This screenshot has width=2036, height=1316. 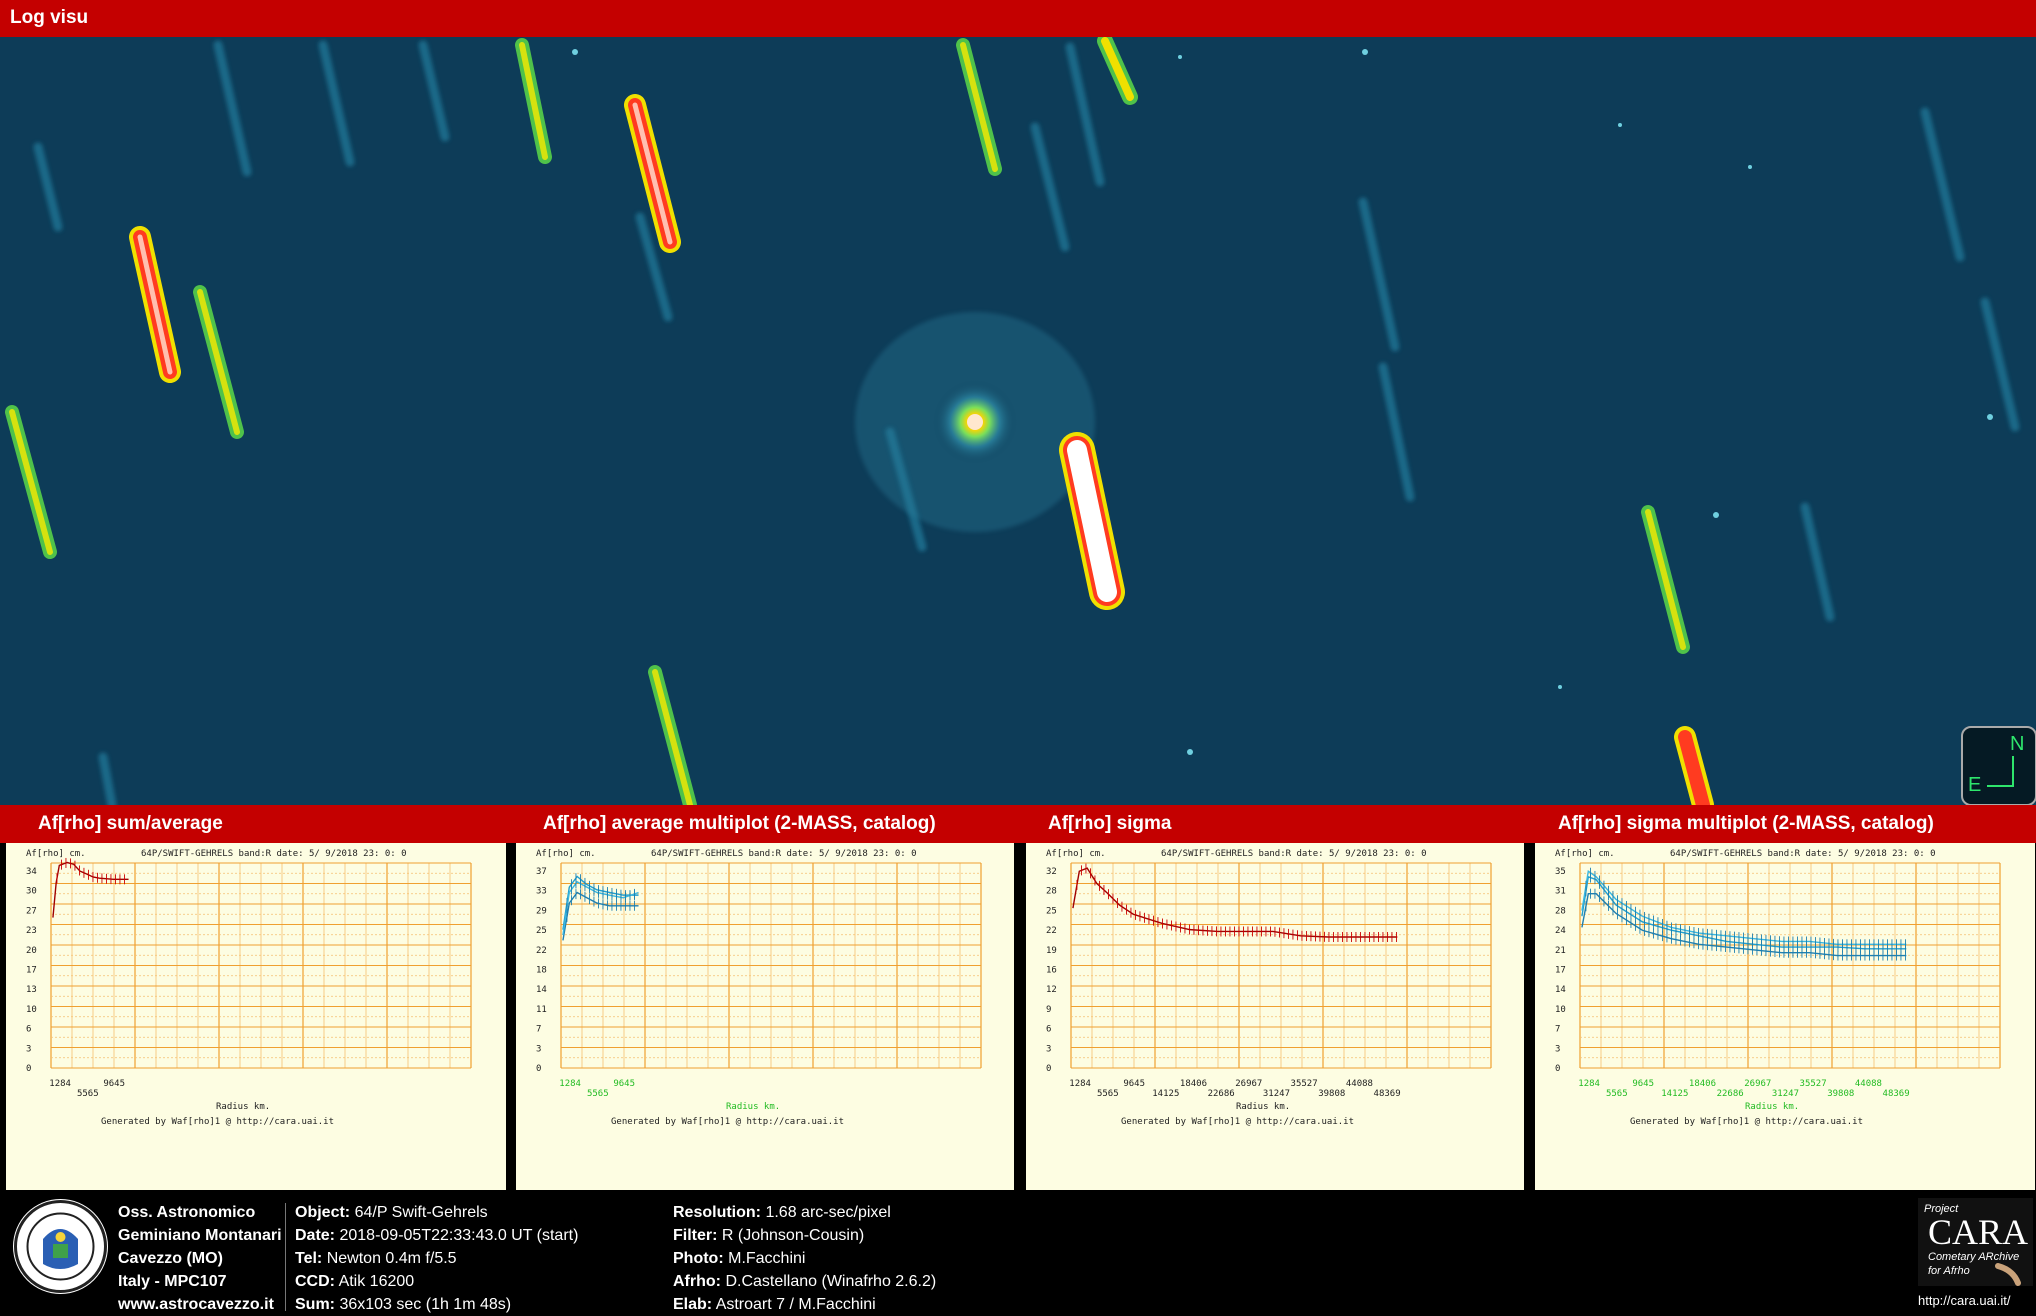 What do you see at coordinates (1560, 931) in the screenshot?
I see `y-tick-label: 24` at bounding box center [1560, 931].